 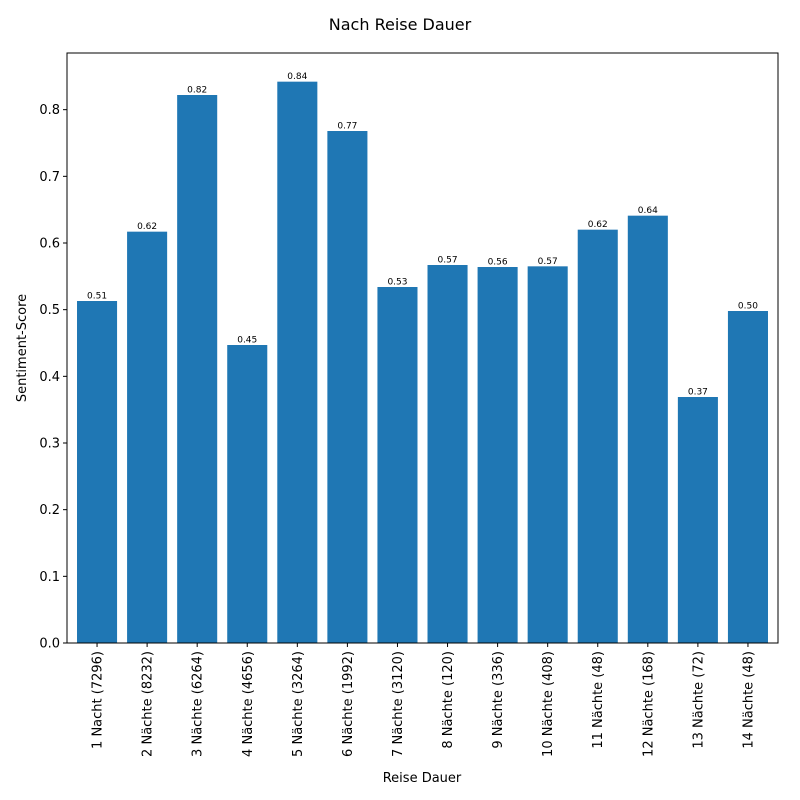 I want to click on bar-value-label: 0.53, so click(x=397, y=283).